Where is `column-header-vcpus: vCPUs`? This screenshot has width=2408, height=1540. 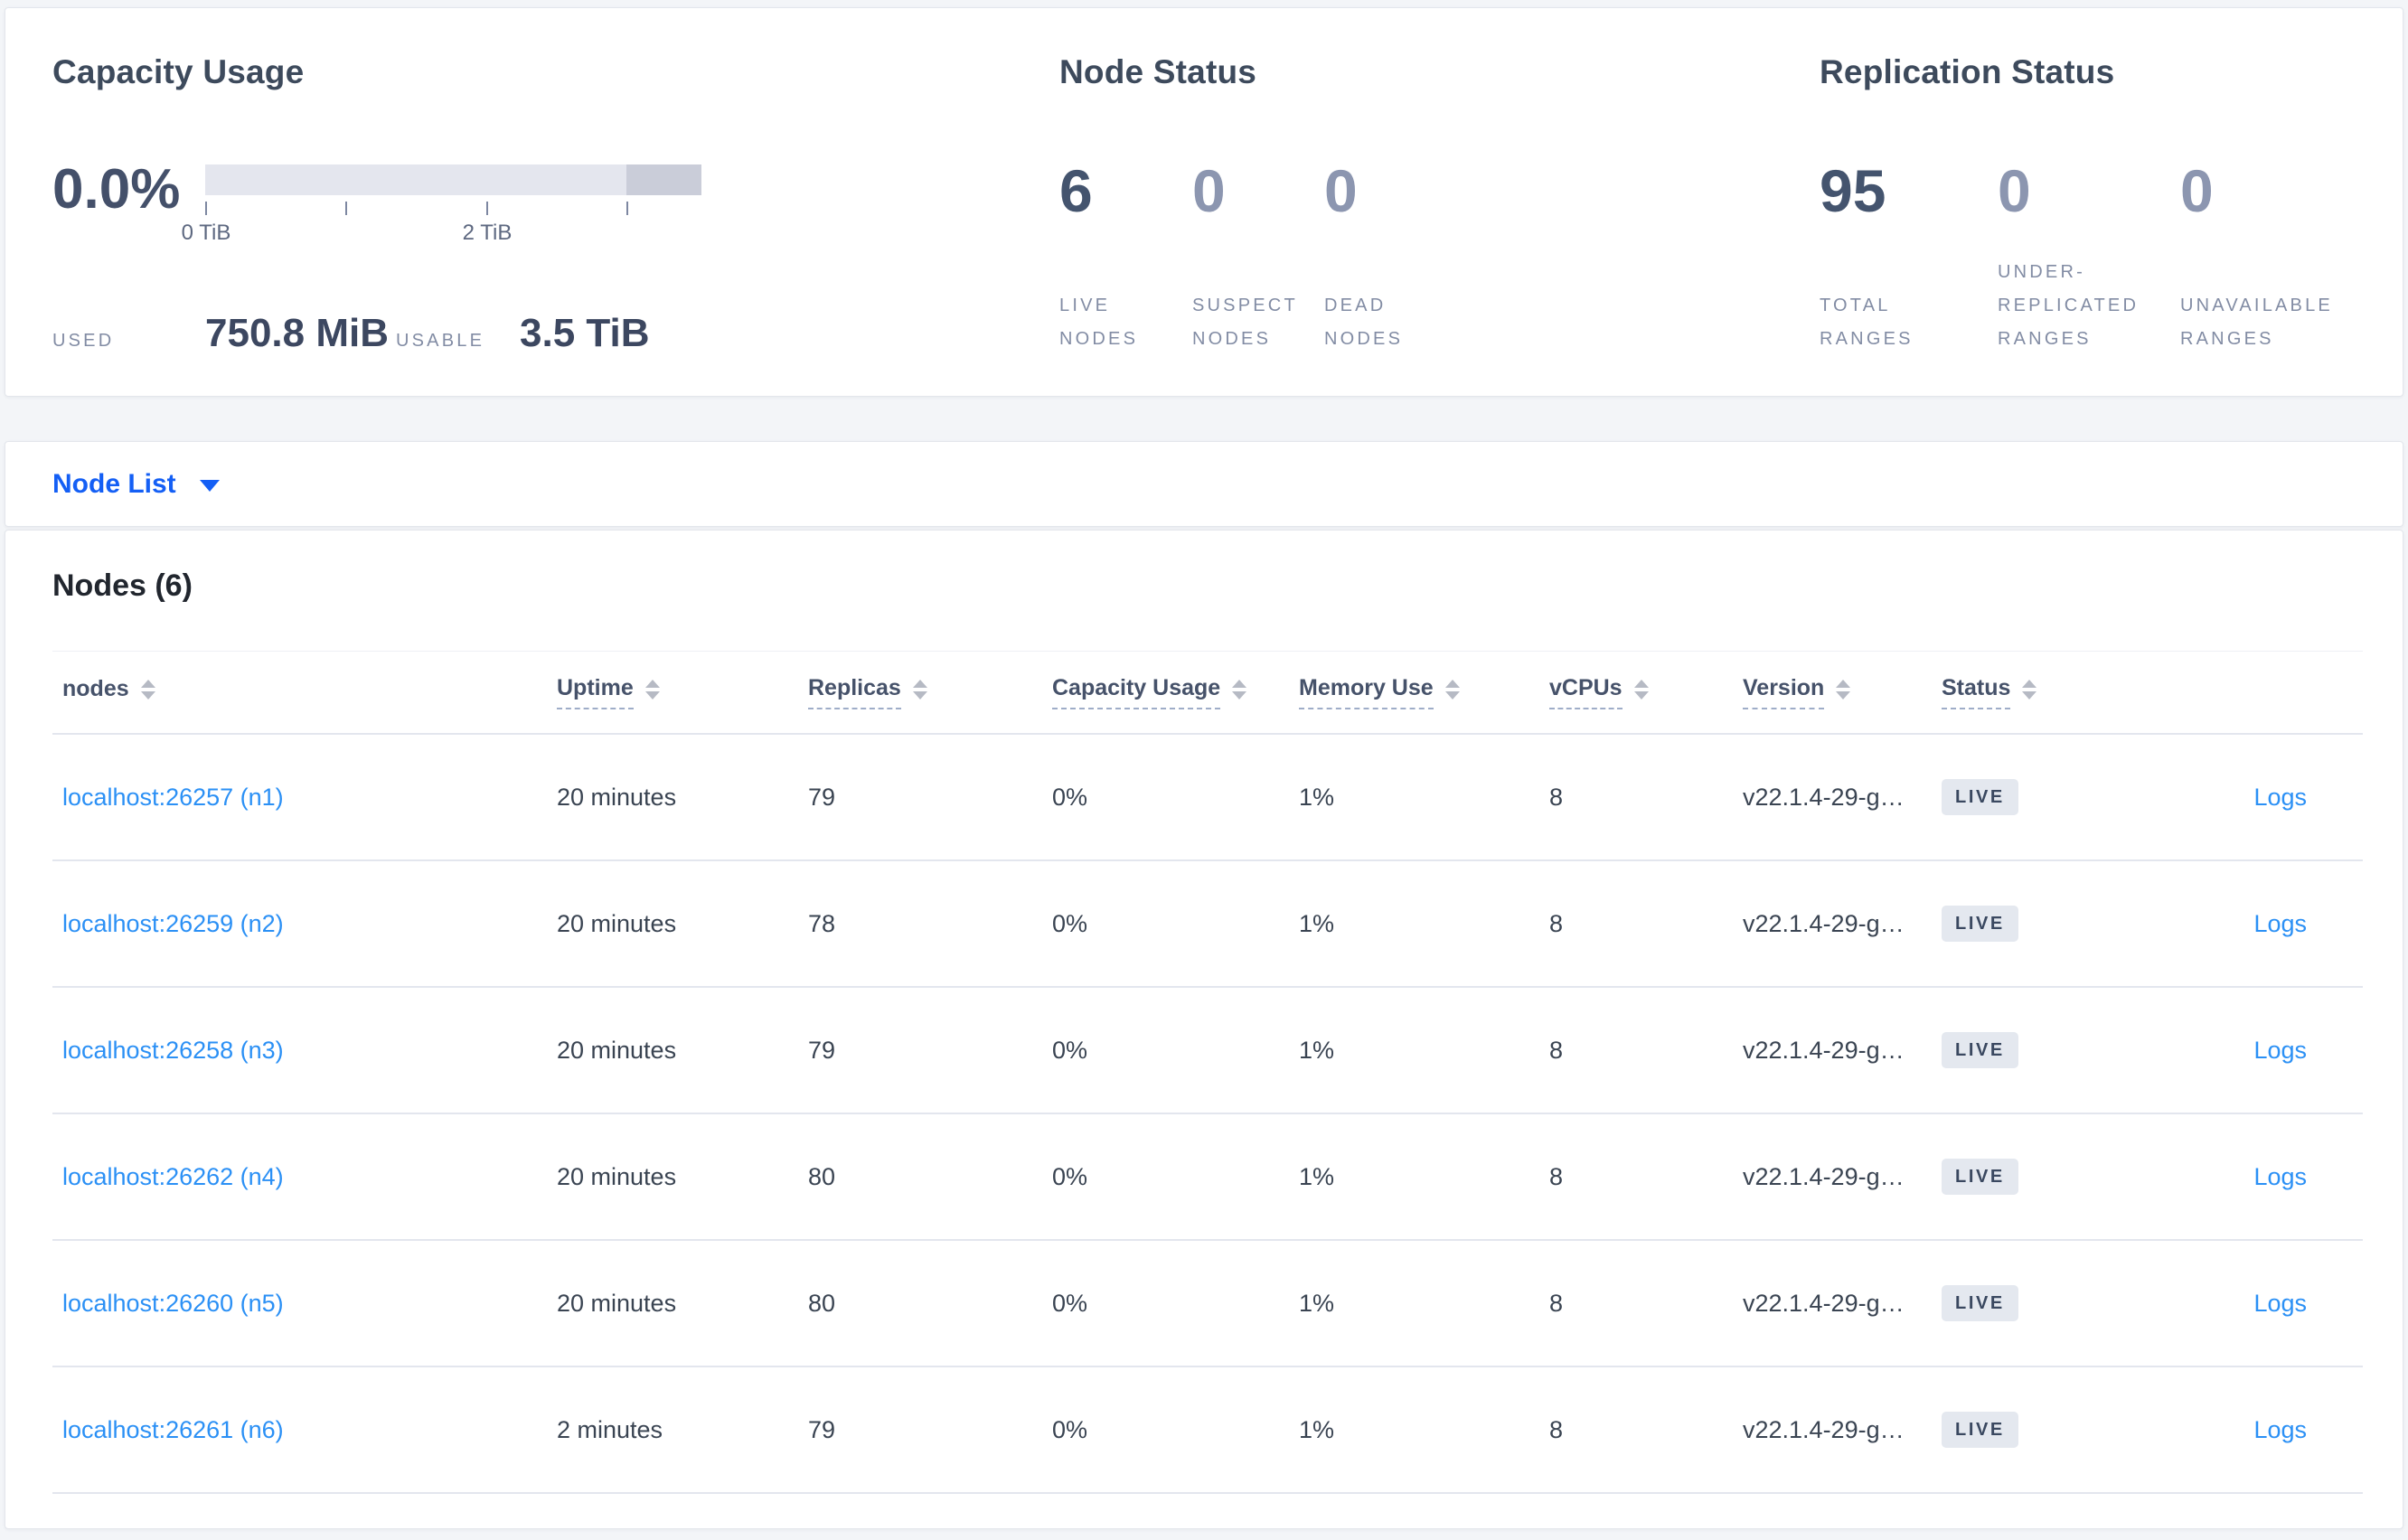
column-header-vcpus: vCPUs is located at coordinates (1636, 692).